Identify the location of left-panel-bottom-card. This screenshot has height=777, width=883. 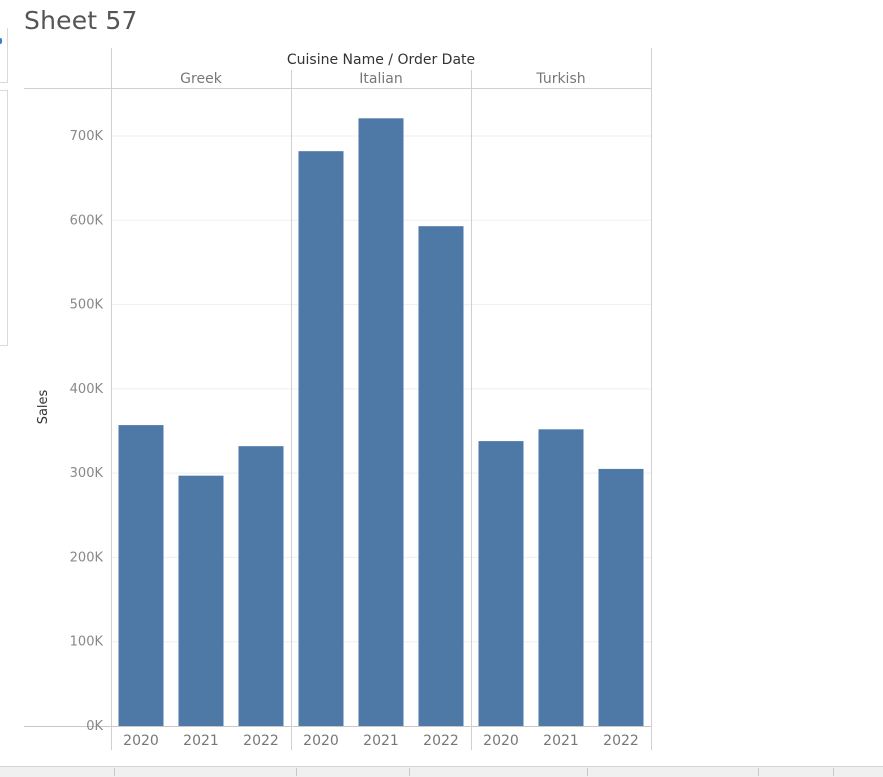
(4, 218).